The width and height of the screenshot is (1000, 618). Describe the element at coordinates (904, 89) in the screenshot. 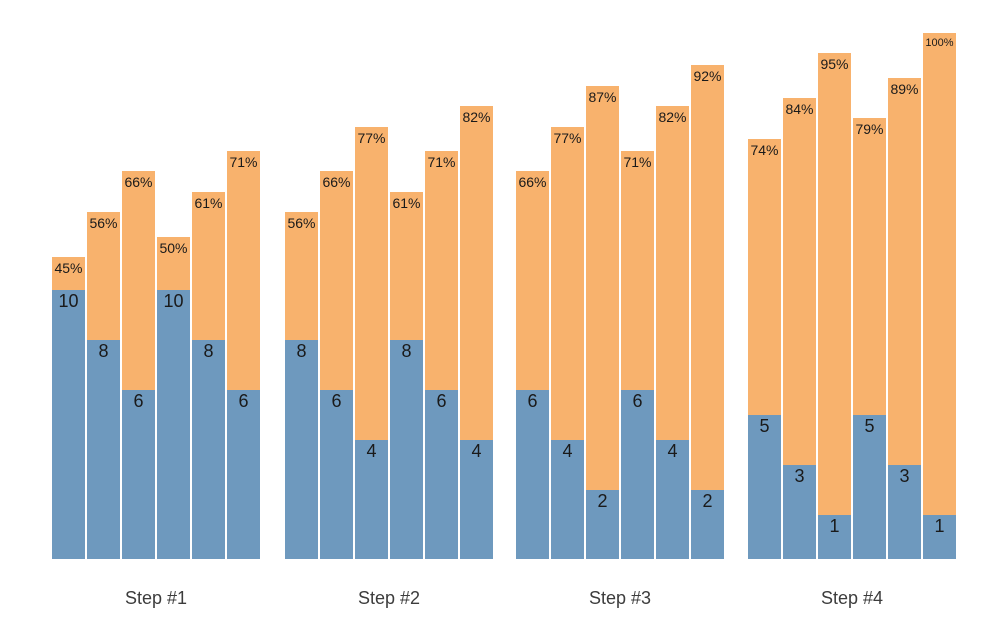

I see `bar-pct-label: 89%` at that location.